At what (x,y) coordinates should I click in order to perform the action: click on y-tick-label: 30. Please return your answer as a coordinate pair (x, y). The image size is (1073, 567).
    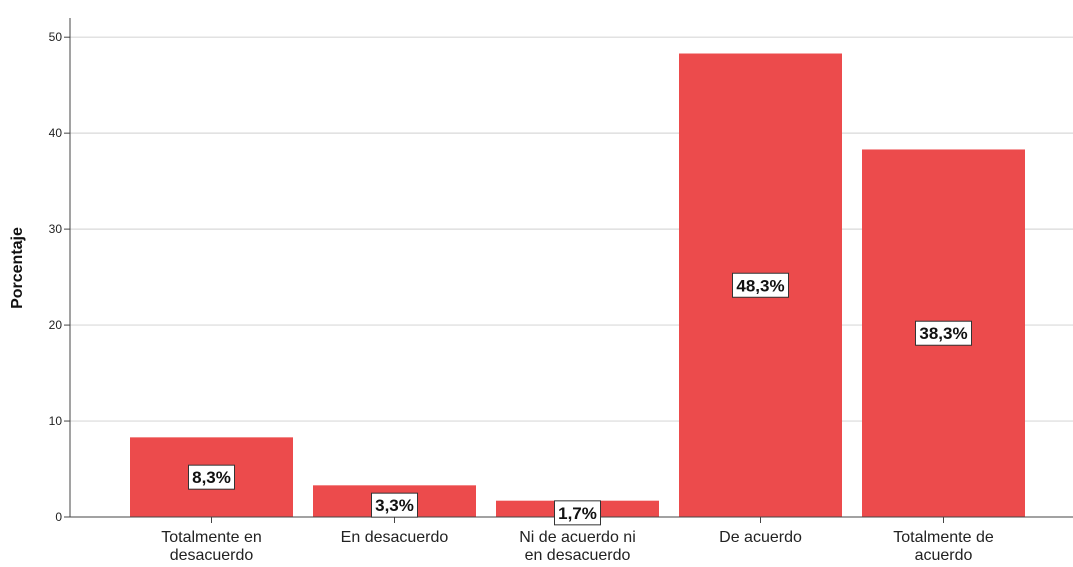
    Looking at the image, I should click on (56, 229).